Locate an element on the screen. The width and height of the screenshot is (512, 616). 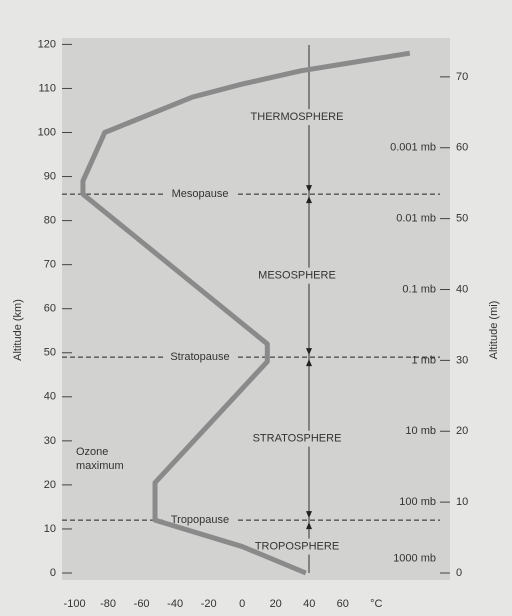
boundary-label: Stratopause is located at coordinates (199, 357).